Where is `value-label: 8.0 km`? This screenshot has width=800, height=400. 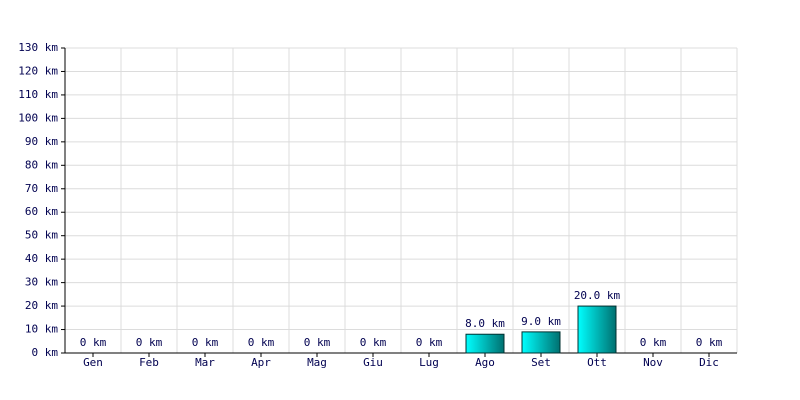
value-label: 8.0 km is located at coordinates (485, 323).